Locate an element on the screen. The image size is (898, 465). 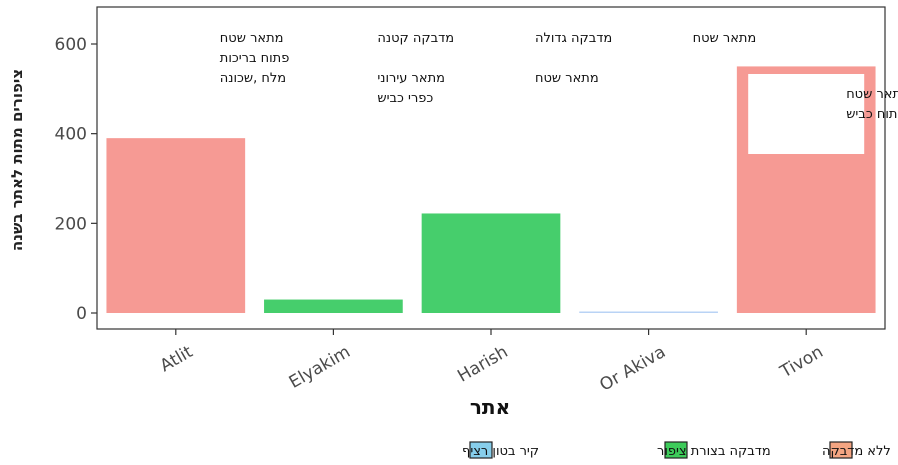
x-axis: Atlit Elyakim Harish Or Akiva Tivon is located at coordinates (492, 362).